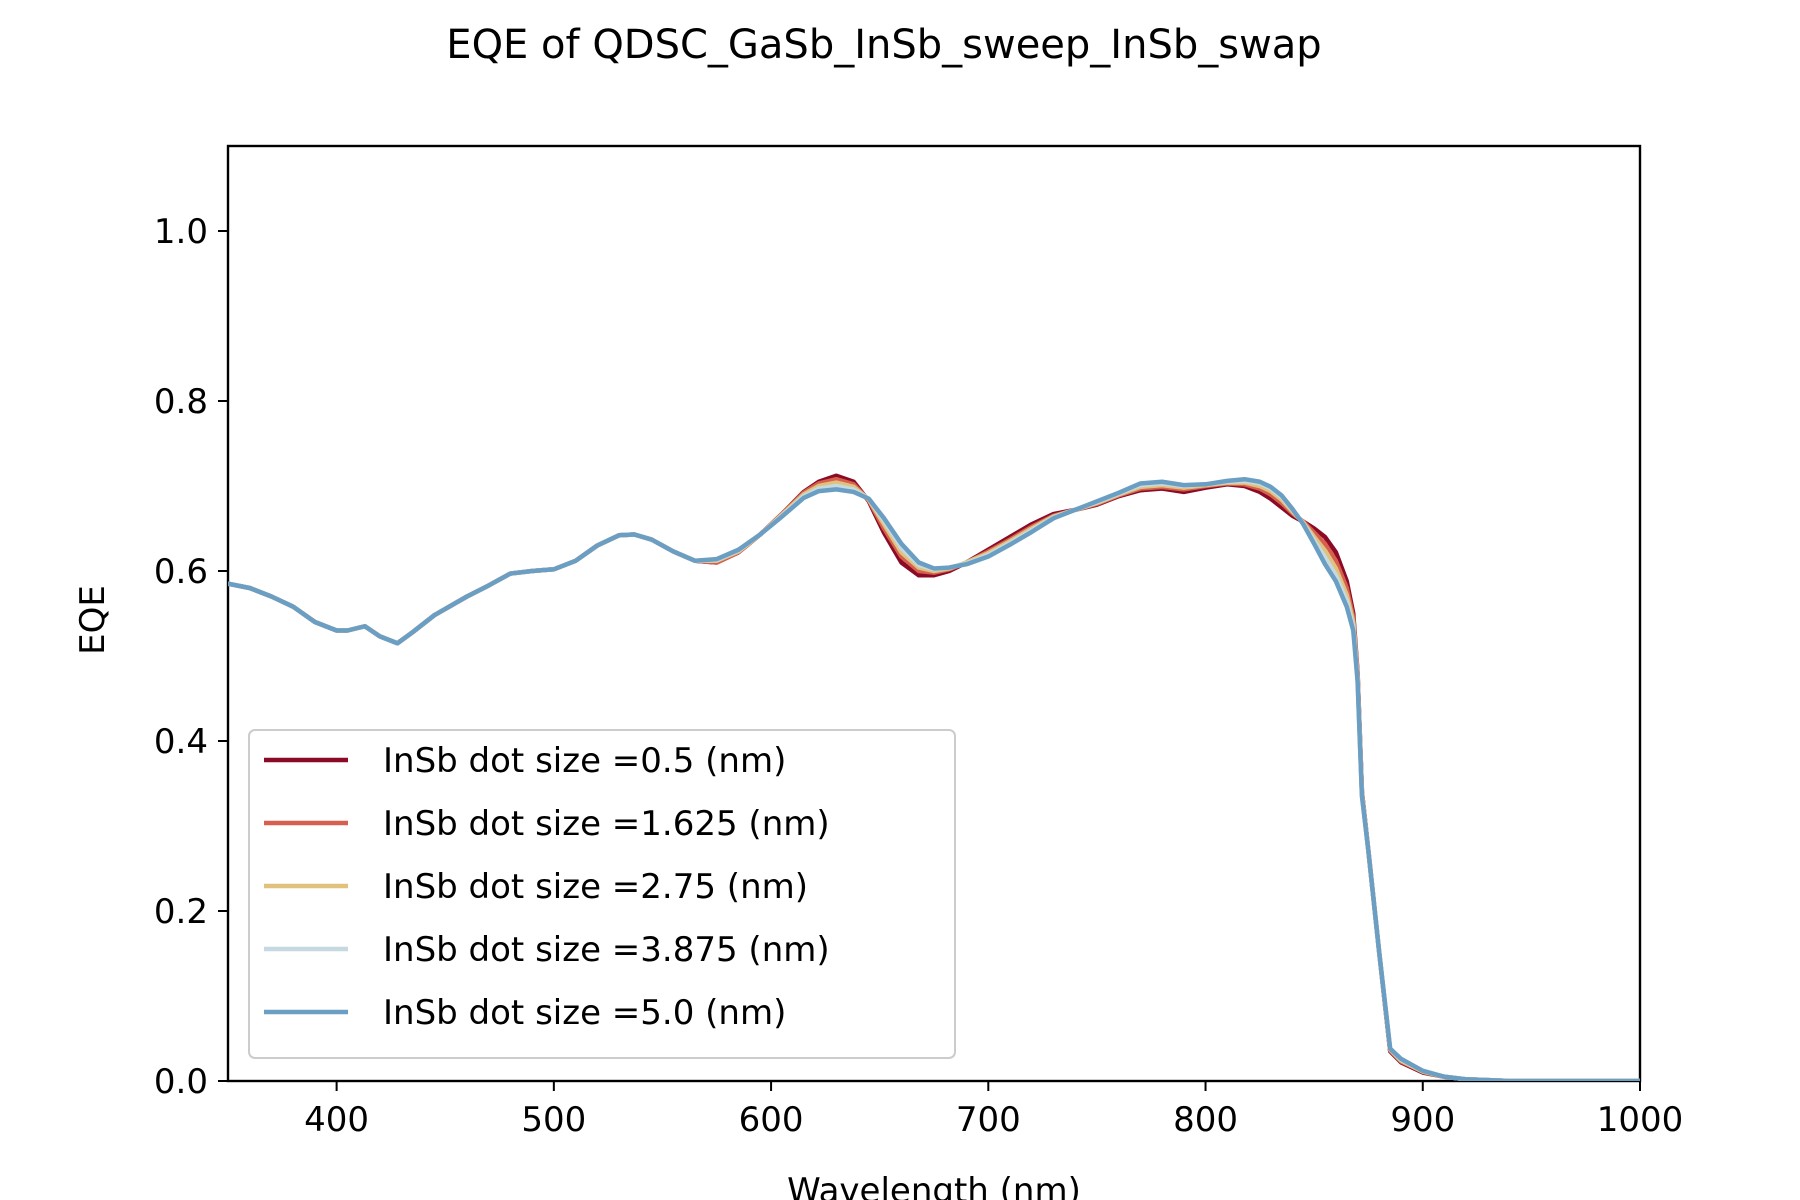 The width and height of the screenshot is (1800, 1200). What do you see at coordinates (181, 1082) in the screenshot?
I see `y-tick-label: 0.0` at bounding box center [181, 1082].